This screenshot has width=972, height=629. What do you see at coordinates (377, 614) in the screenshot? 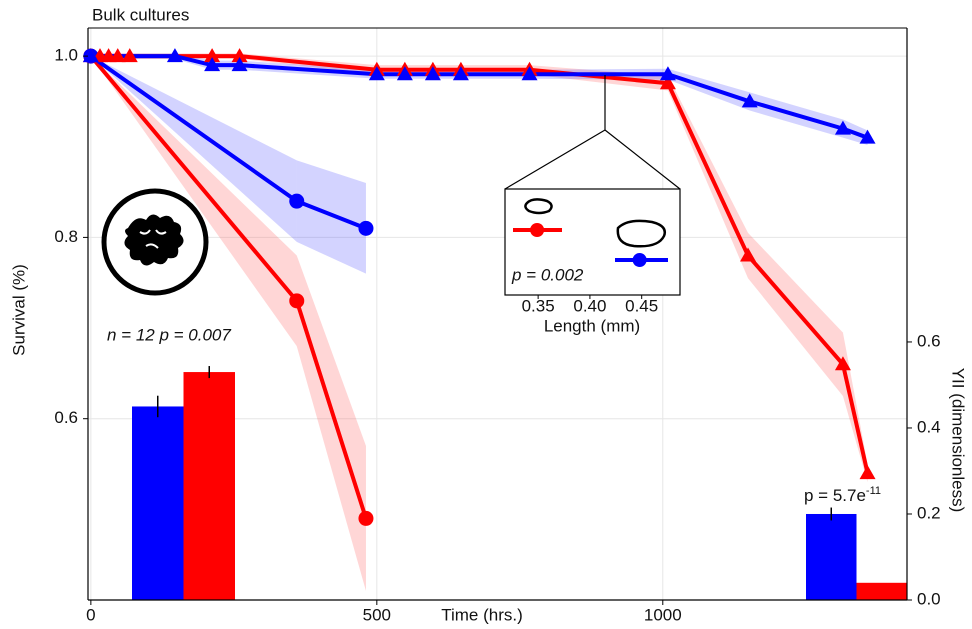
I see `x-tick-label: 500` at bounding box center [377, 614].